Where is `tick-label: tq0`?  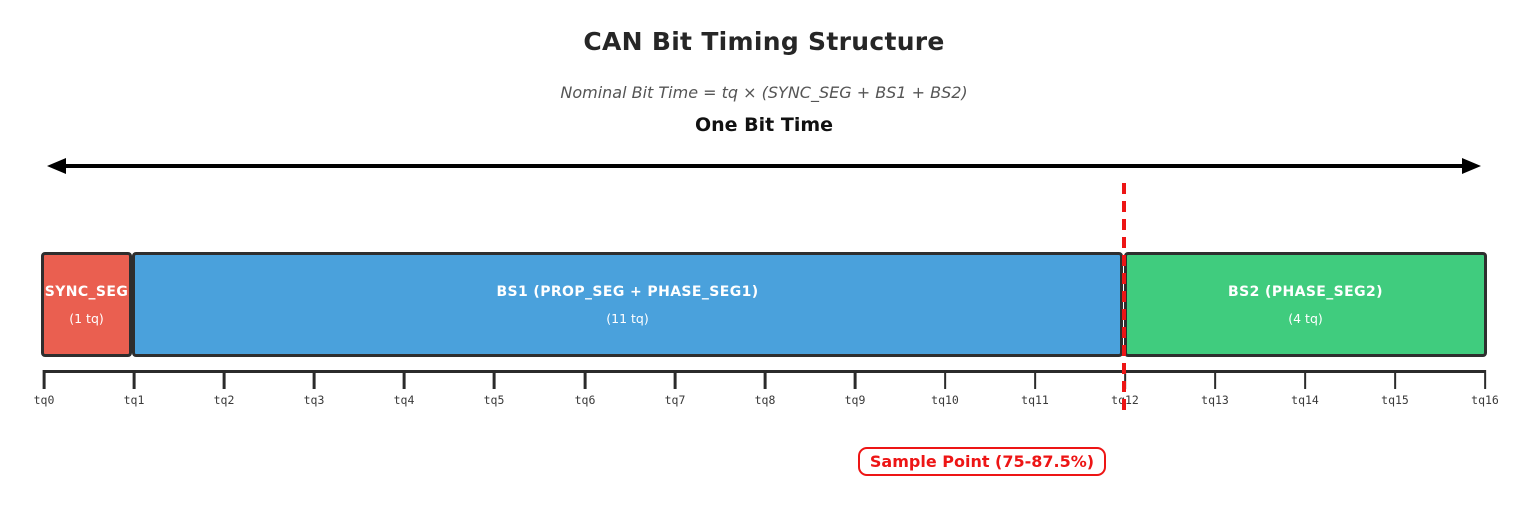 tick-label: tq0 is located at coordinates (44, 400).